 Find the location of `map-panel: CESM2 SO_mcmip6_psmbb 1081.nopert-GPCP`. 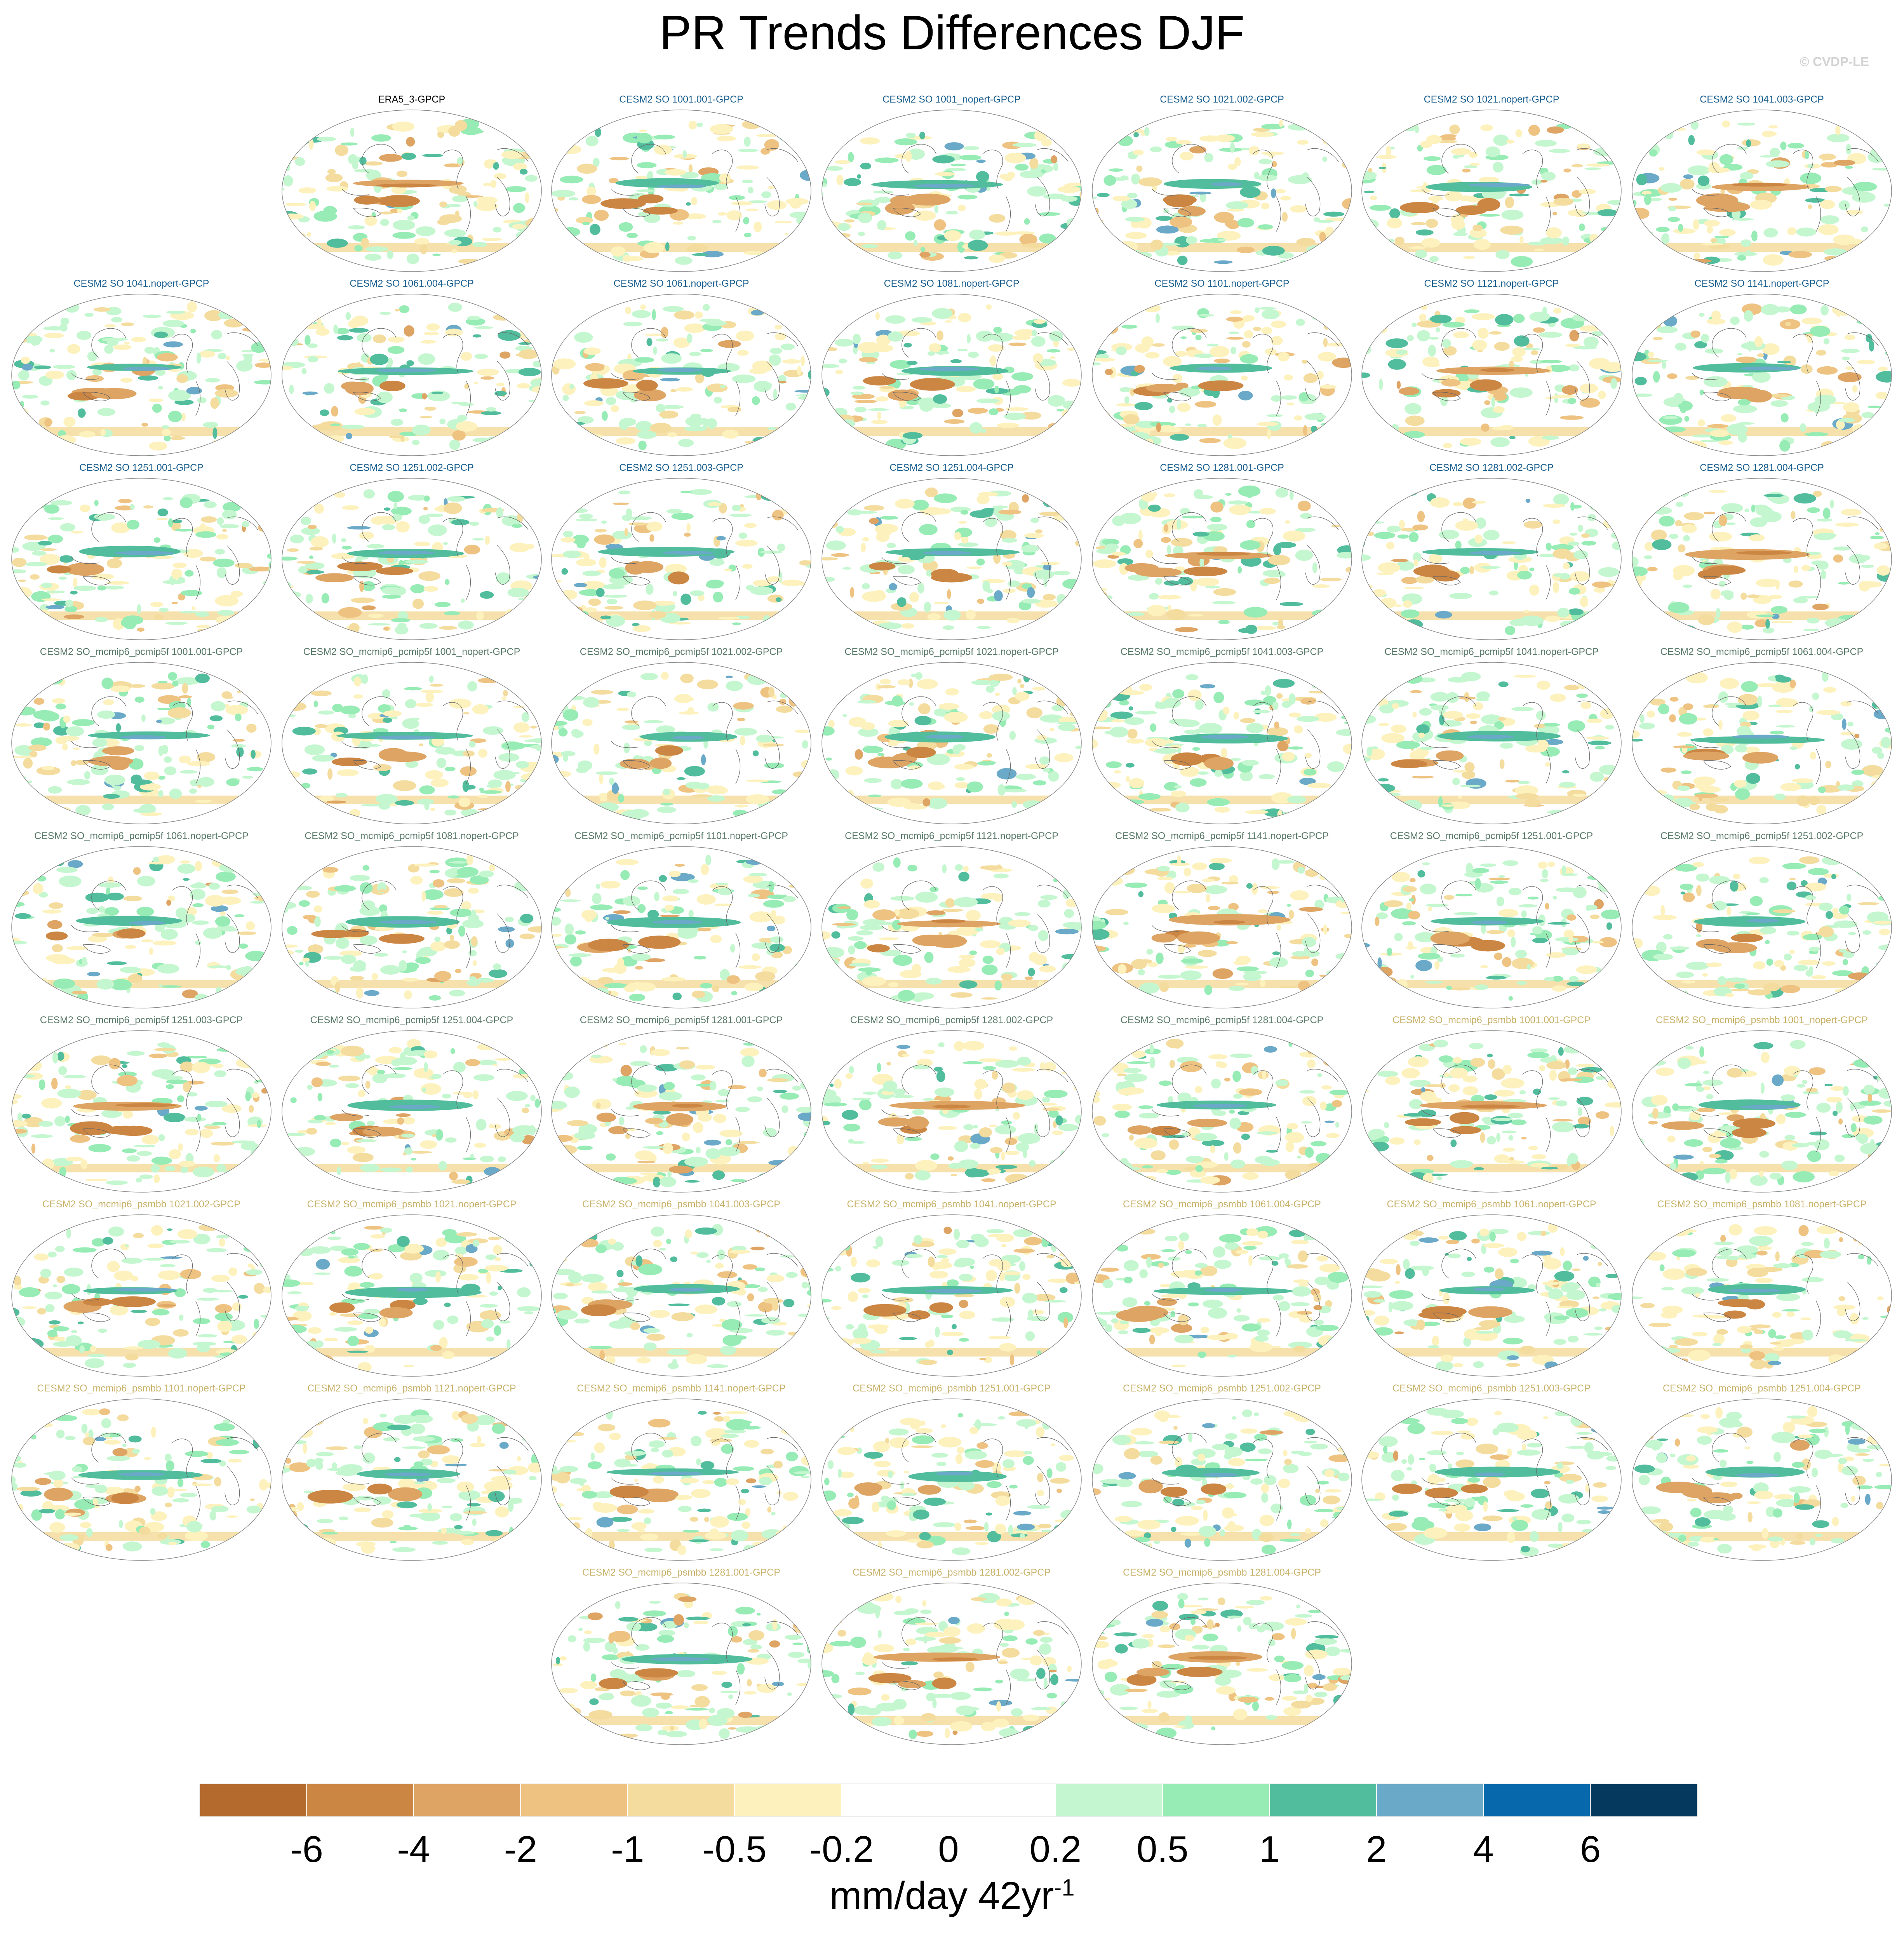

map-panel: CESM2 SO_mcmip6_psmbb 1081.nopert-GPCP is located at coordinates (1762, 1288).